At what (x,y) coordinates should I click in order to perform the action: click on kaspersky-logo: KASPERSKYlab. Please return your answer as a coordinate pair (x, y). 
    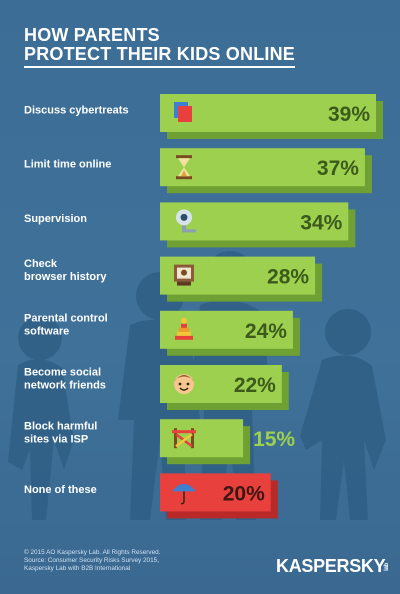
    Looking at the image, I should click on (333, 566).